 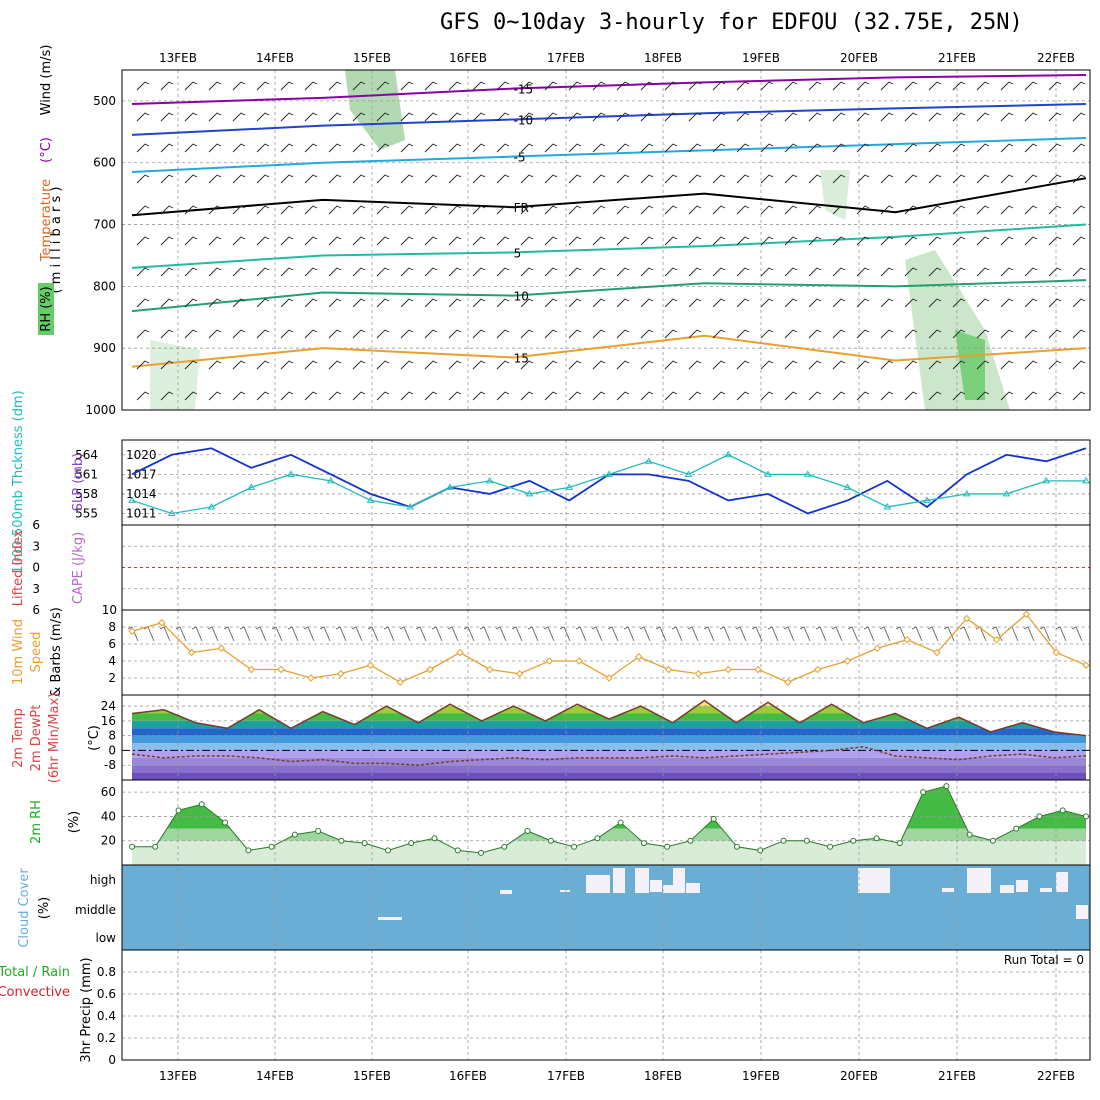 What do you see at coordinates (606, 1005) in the screenshot?
I see `precip-frame` at bounding box center [606, 1005].